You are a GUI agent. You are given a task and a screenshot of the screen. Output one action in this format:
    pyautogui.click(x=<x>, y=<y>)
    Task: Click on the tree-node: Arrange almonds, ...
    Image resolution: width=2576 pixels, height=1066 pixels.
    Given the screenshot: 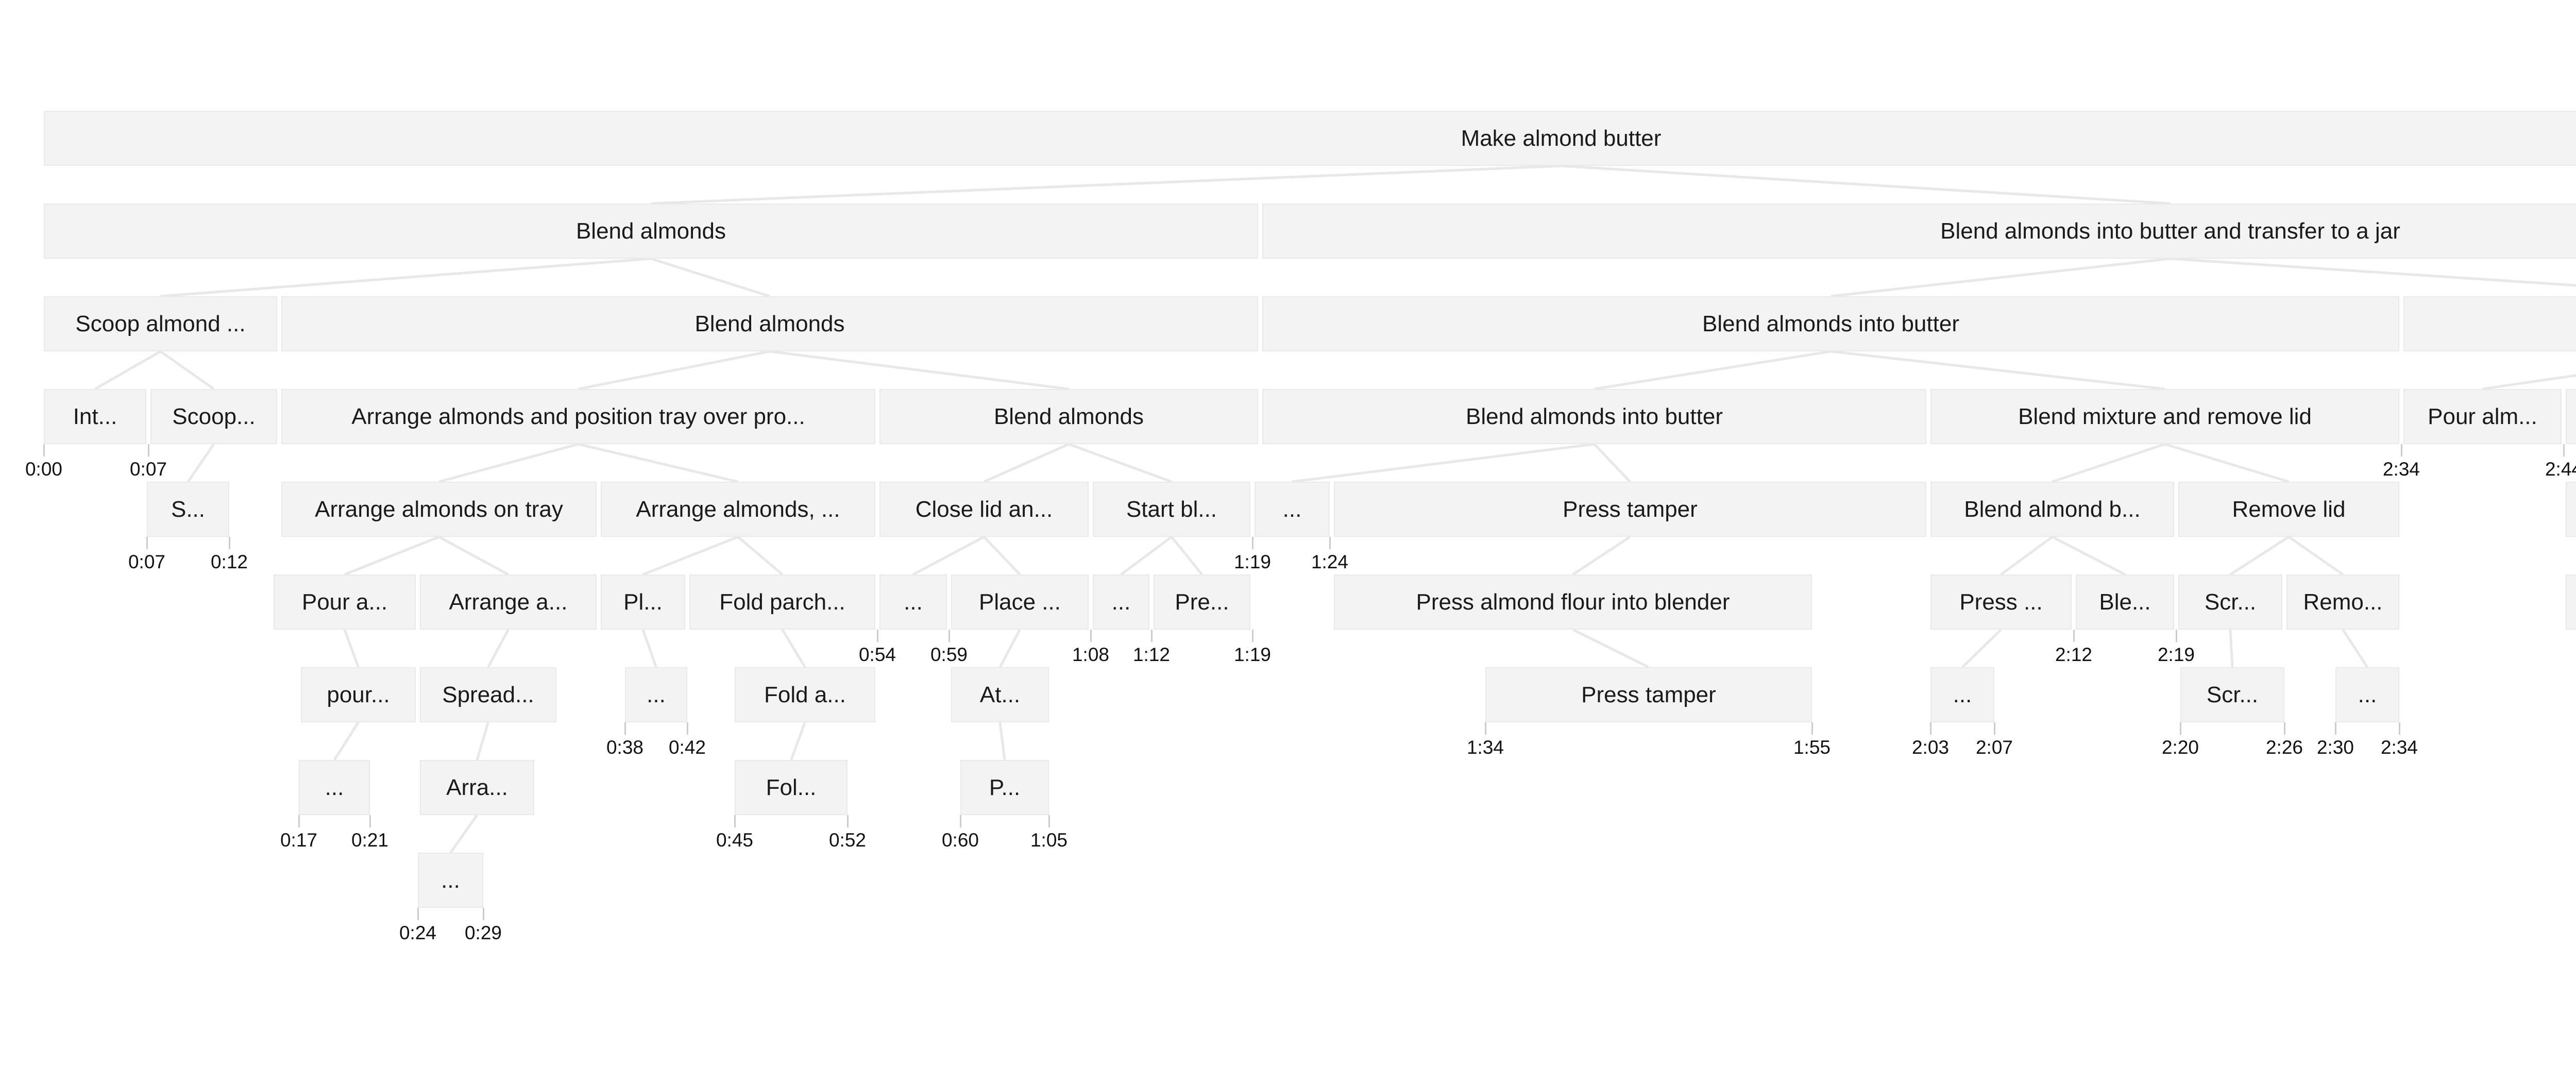 What is the action you would take?
    pyautogui.click(x=738, y=509)
    